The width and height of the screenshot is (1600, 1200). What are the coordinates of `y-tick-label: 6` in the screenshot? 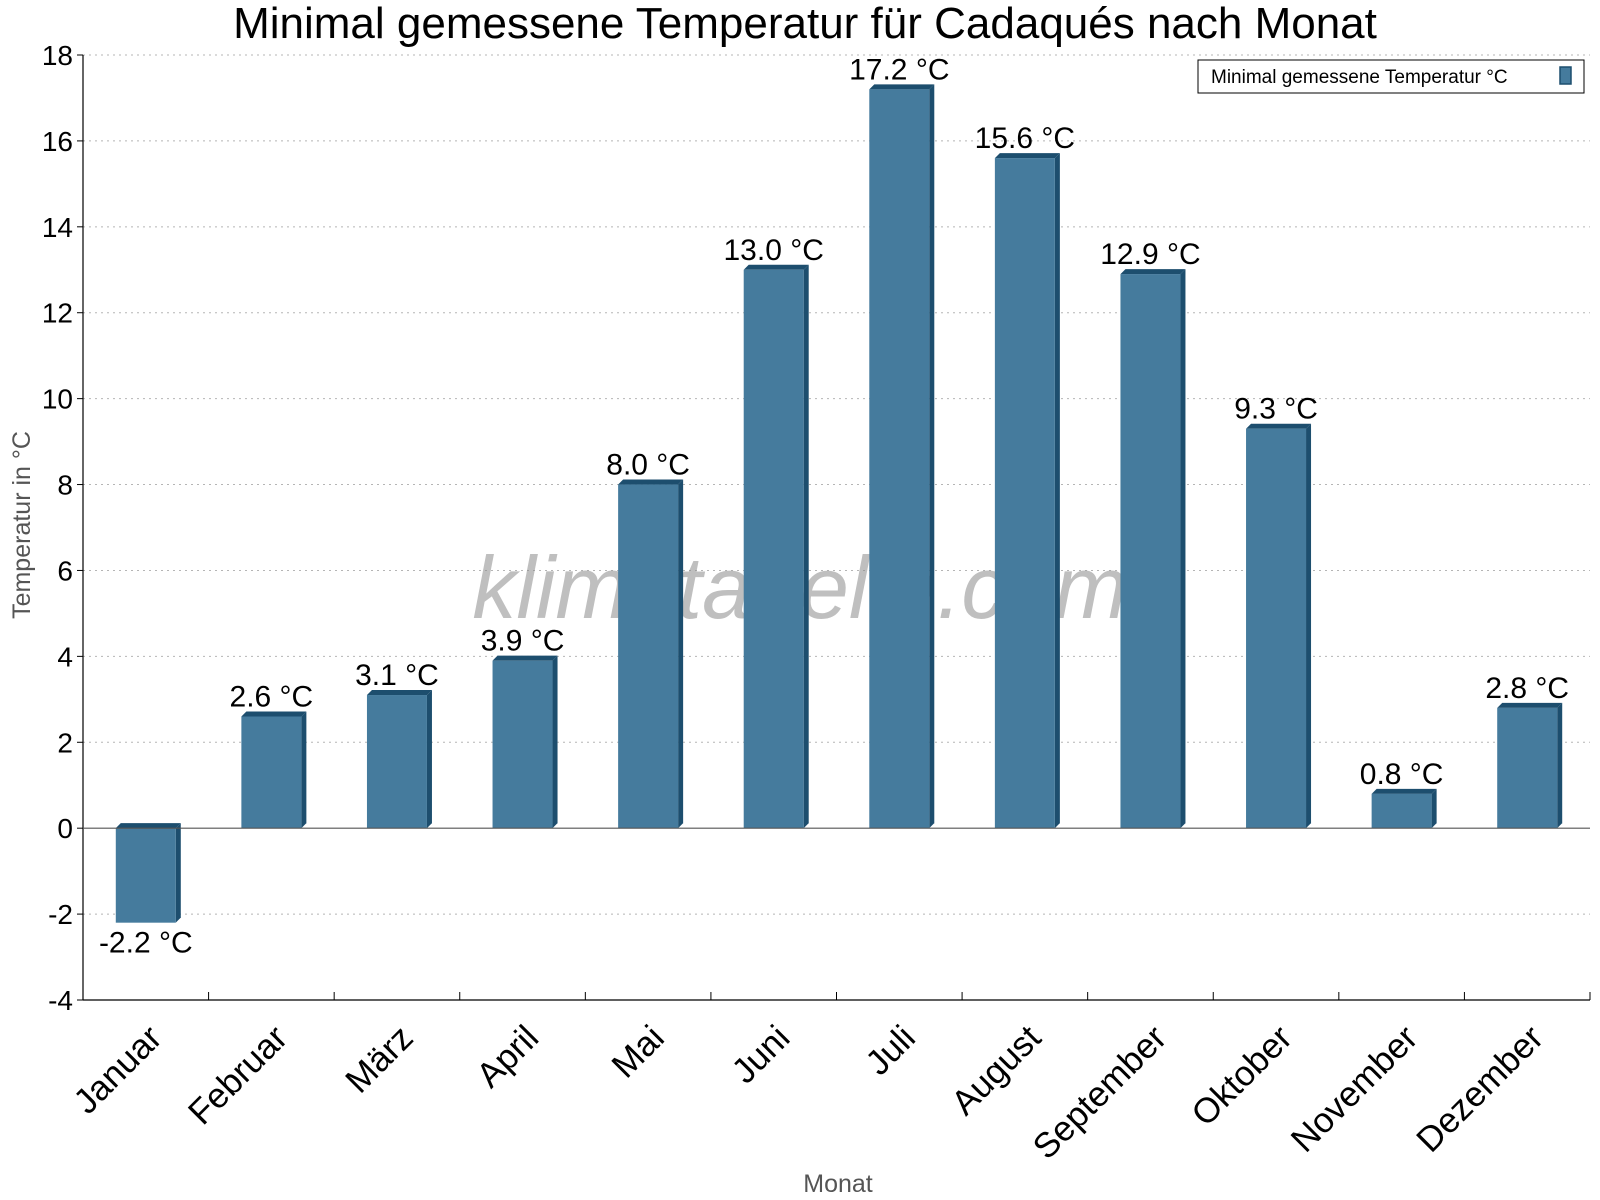 It's located at (65, 570).